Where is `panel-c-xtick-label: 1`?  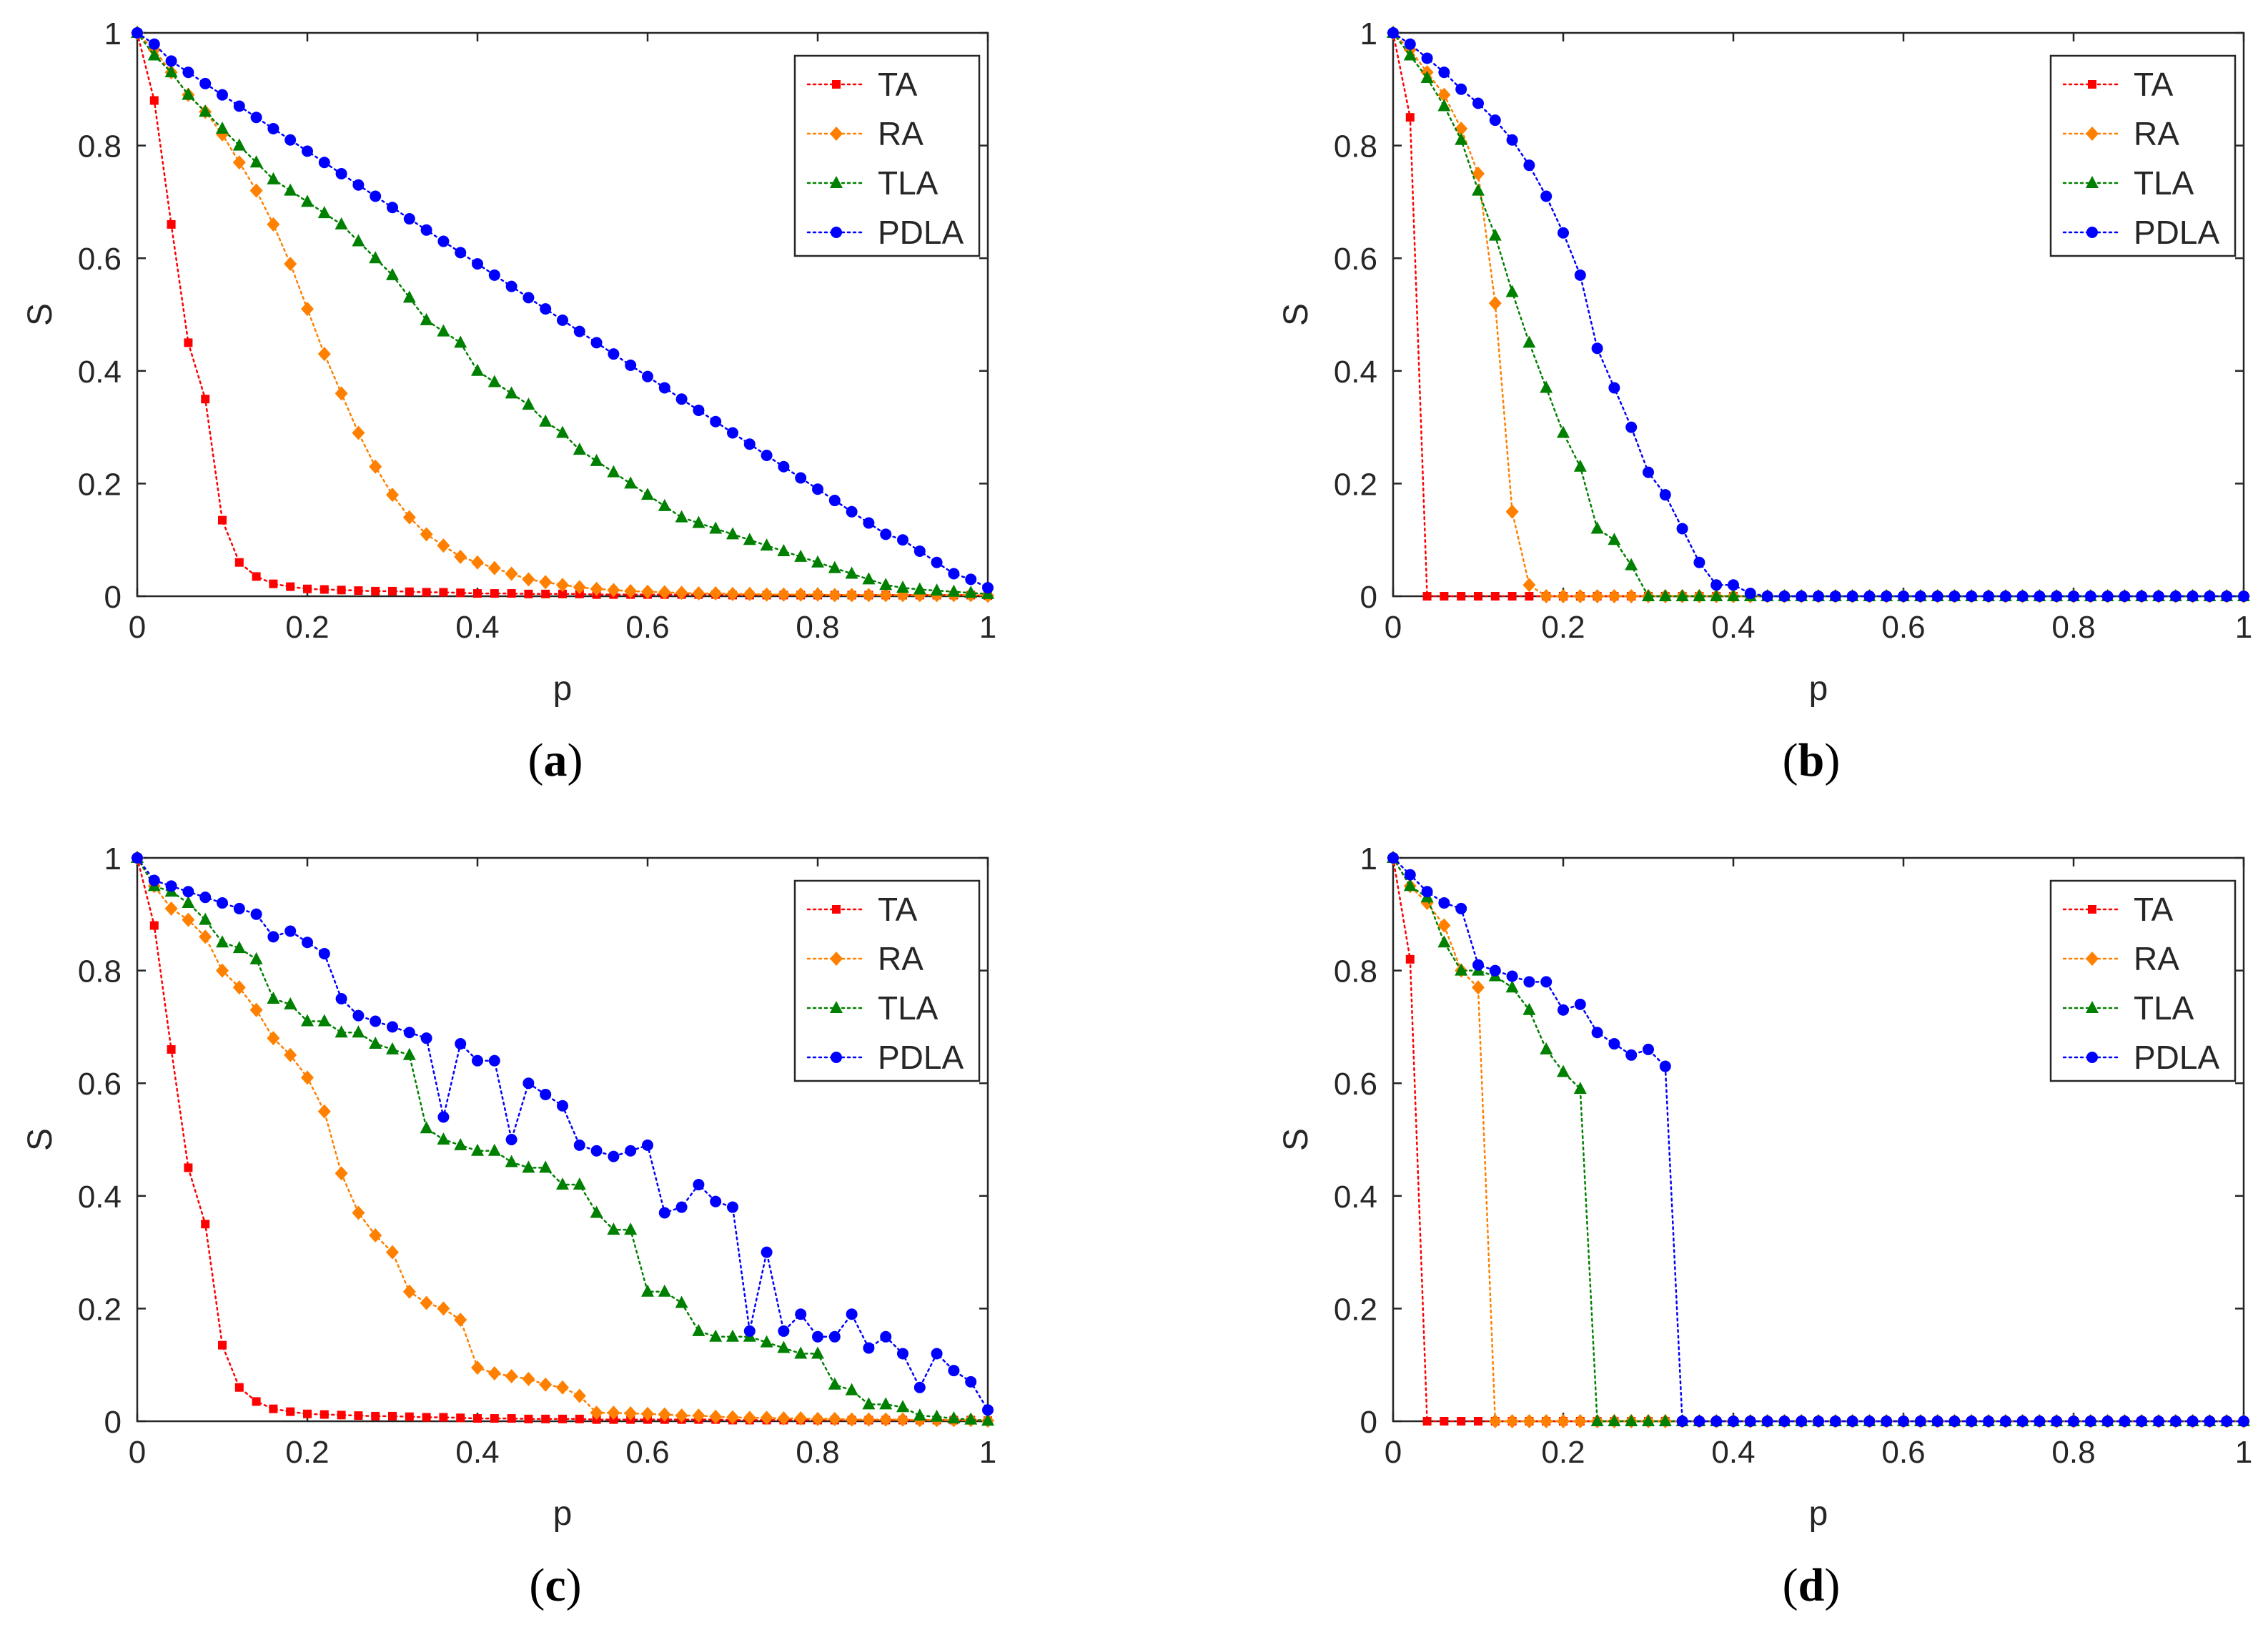 panel-c-xtick-label: 1 is located at coordinates (987, 1452).